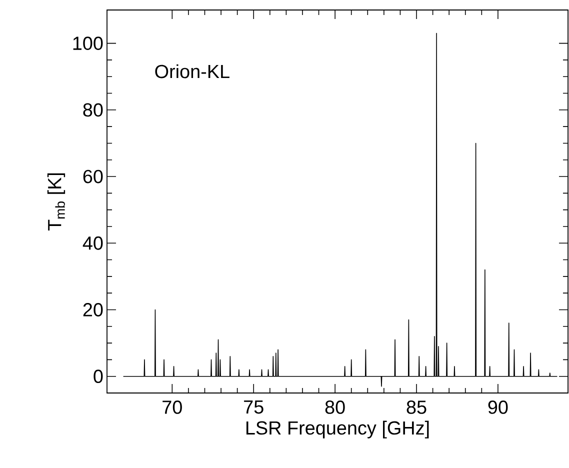 This screenshot has width=569, height=468. Describe the element at coordinates (93, 110) in the screenshot. I see `y-tick-label: 80` at that location.